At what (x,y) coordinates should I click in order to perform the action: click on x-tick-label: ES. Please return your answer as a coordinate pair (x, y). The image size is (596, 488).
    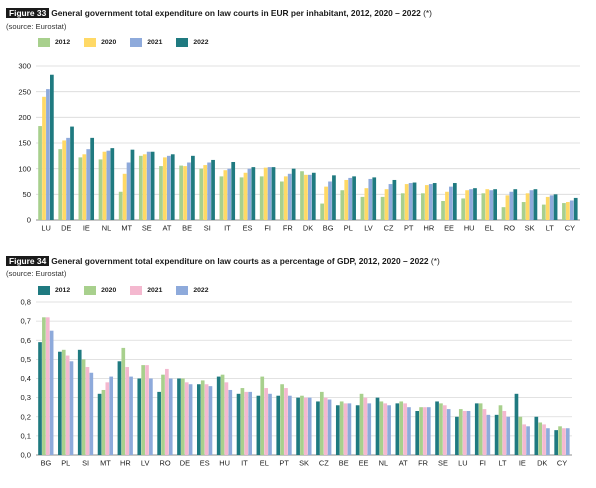
    Looking at the image, I should click on (205, 463).